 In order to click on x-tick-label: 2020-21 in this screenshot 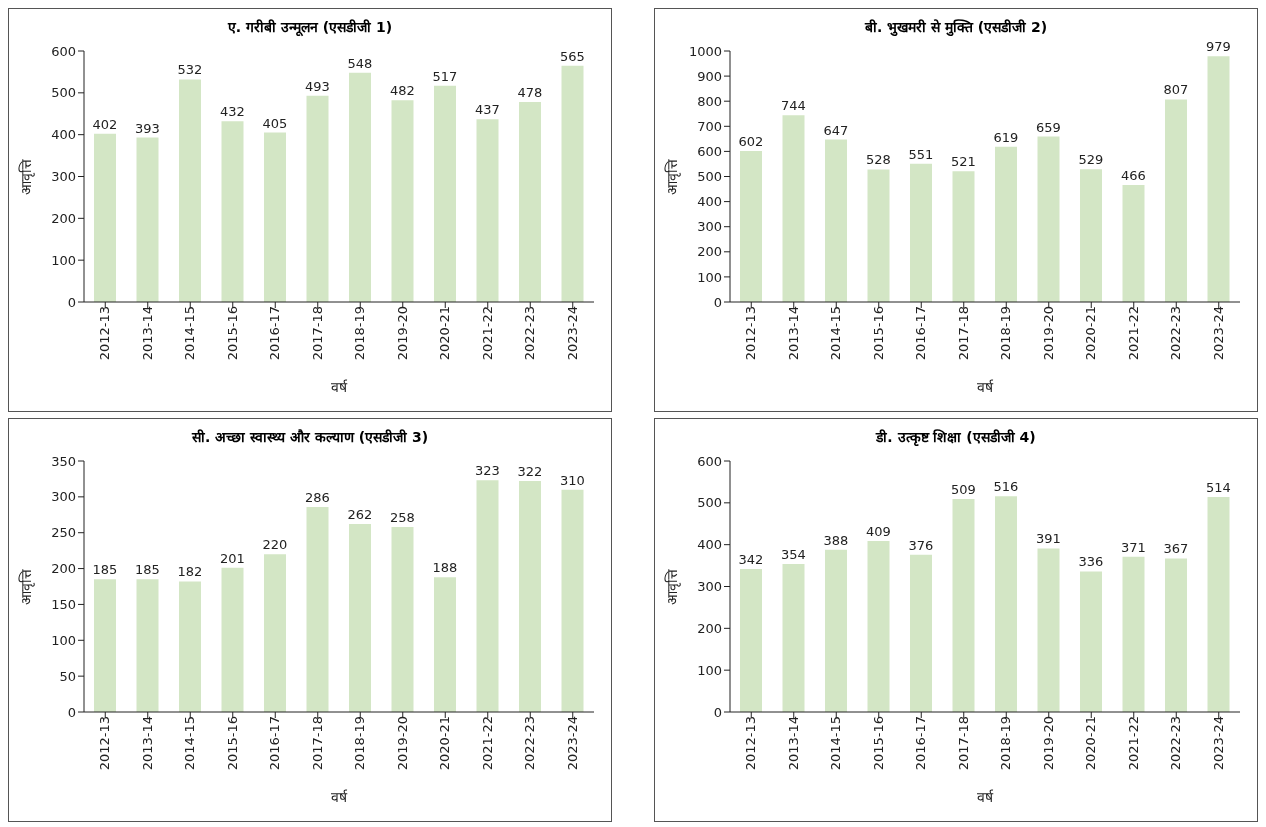, I will do `click(1091, 333)`.